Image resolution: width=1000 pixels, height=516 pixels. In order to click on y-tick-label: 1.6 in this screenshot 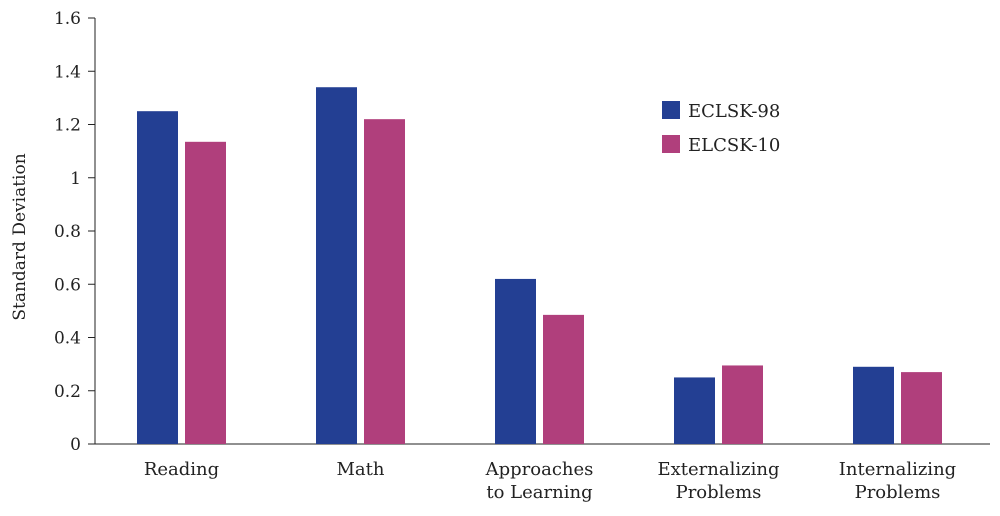, I will do `click(67, 19)`.